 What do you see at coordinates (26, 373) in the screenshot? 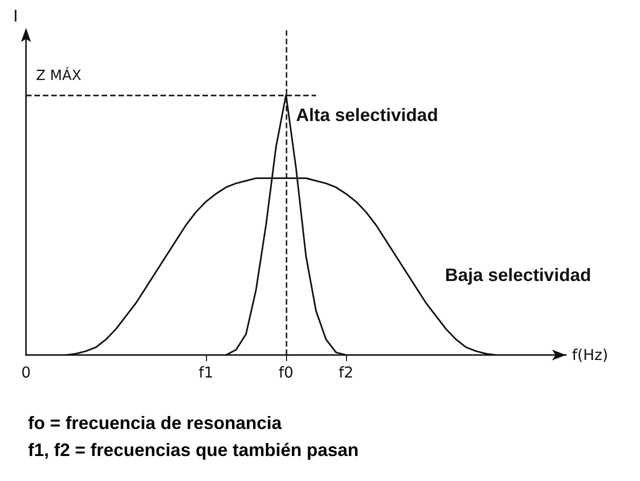
I see `x-tick-label: 0` at bounding box center [26, 373].